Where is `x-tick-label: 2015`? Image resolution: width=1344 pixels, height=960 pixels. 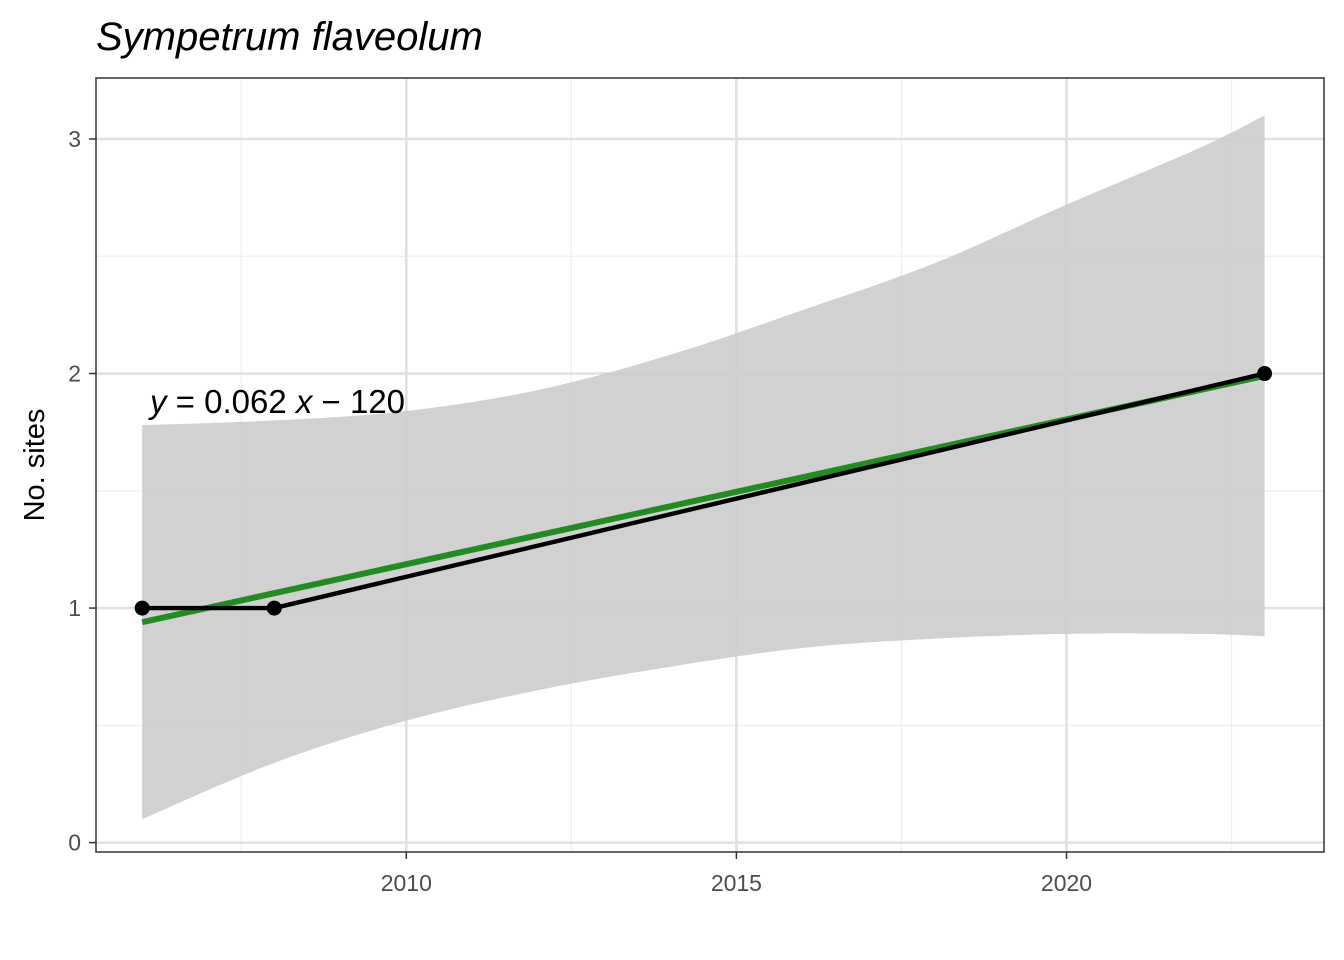 x-tick-label: 2015 is located at coordinates (736, 883).